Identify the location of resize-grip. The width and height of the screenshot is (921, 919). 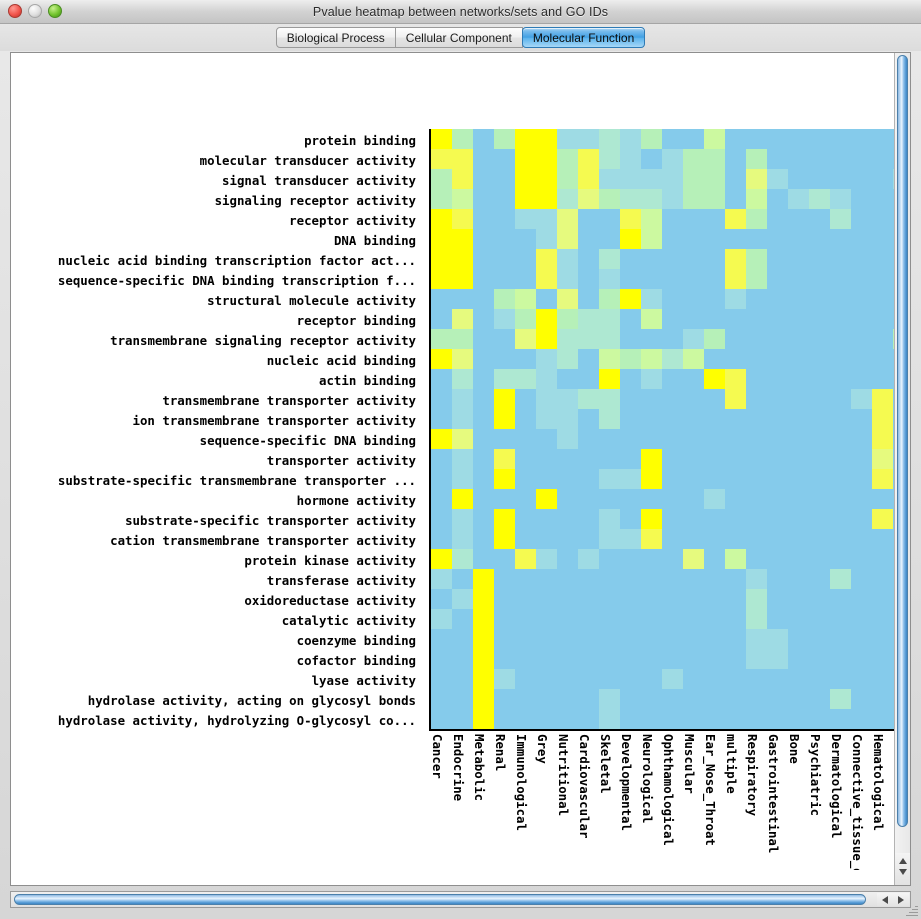
(912, 911).